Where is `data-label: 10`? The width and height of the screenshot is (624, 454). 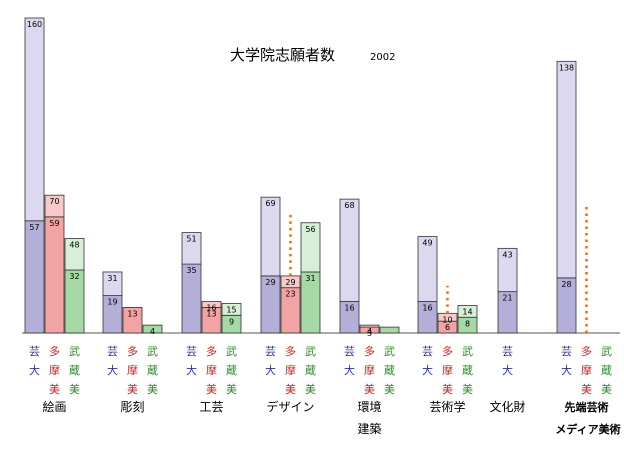
data-label: 10 is located at coordinates (447, 319).